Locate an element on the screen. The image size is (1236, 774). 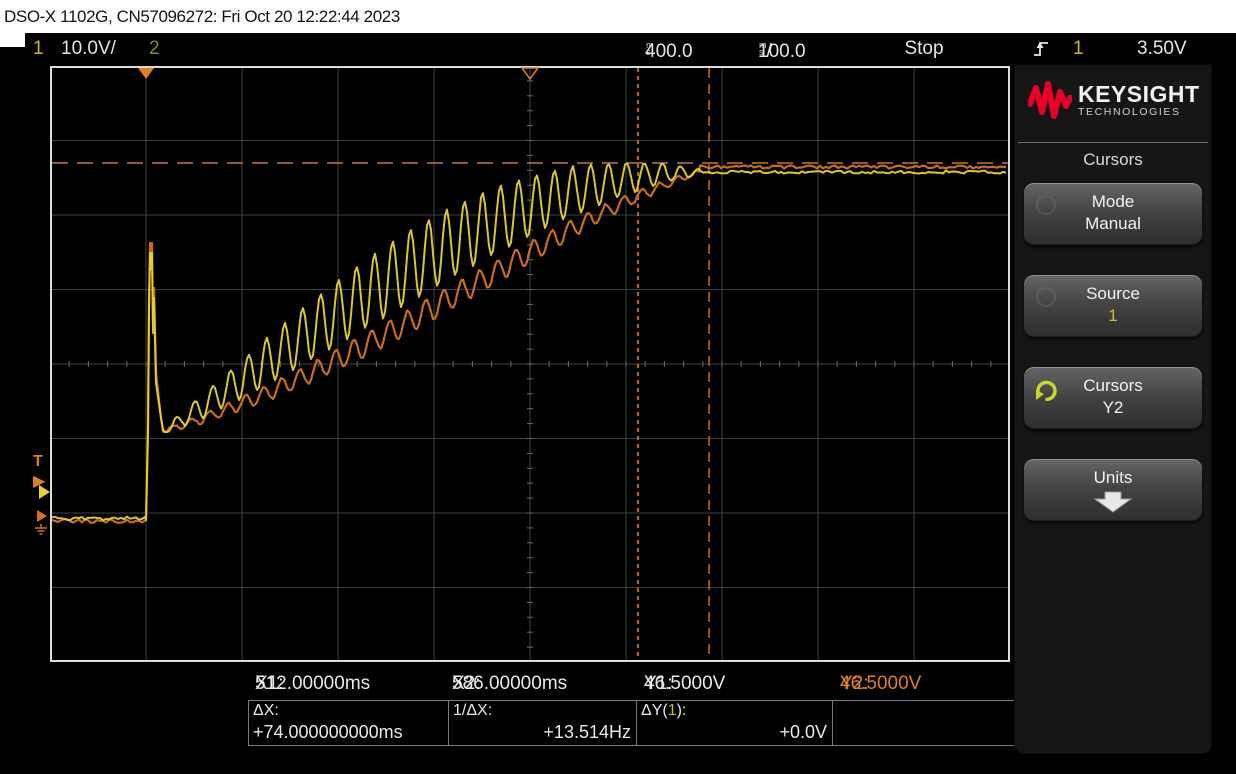
softkey-units: Units is located at coordinates (1113, 490).